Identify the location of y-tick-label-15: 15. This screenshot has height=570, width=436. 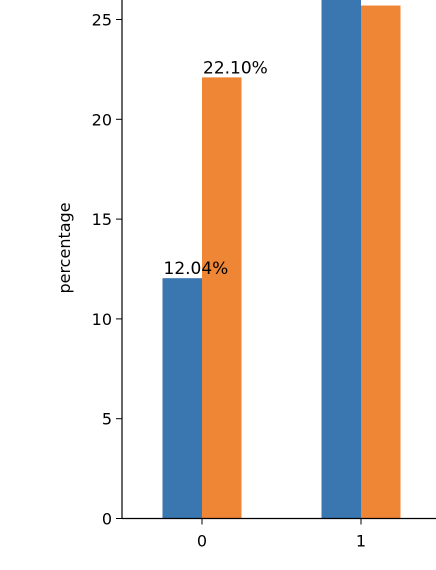
(102, 219).